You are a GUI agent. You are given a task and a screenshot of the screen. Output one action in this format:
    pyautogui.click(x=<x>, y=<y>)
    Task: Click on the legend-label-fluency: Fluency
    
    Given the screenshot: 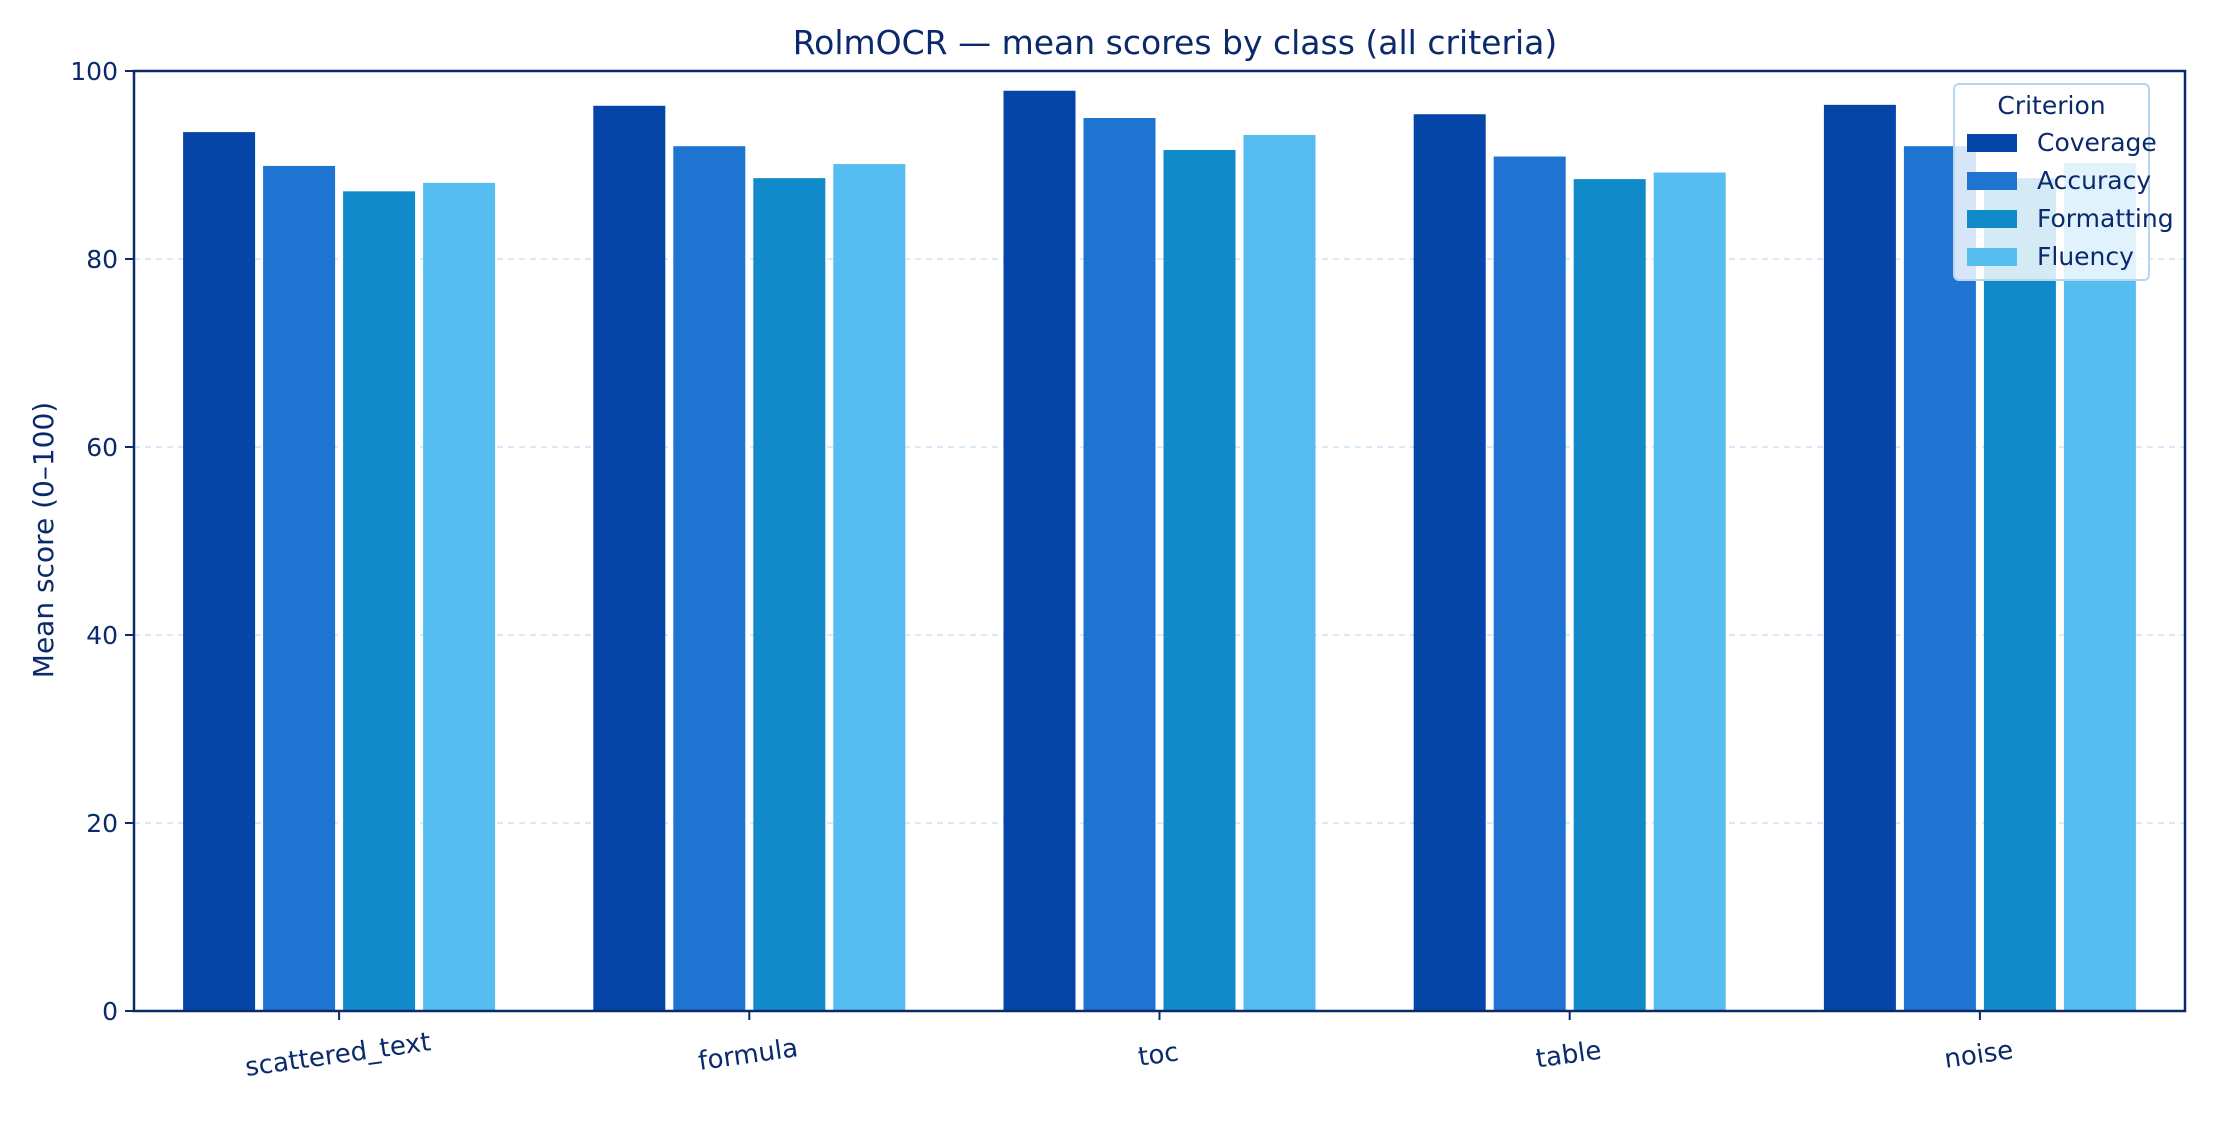 What is the action you would take?
    pyautogui.click(x=2085, y=256)
    